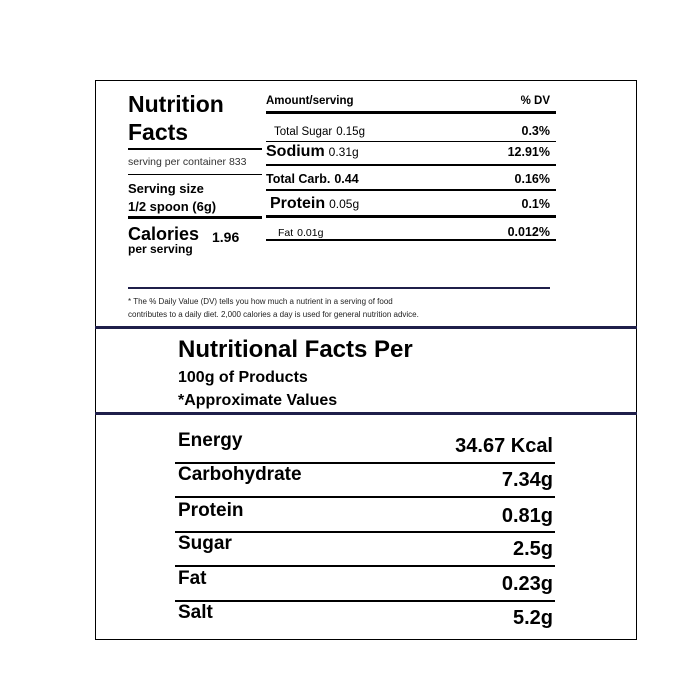 This screenshot has height=700, width=700. I want to click on serving-size-value: 1/2 spoon (6g), so click(172, 206).